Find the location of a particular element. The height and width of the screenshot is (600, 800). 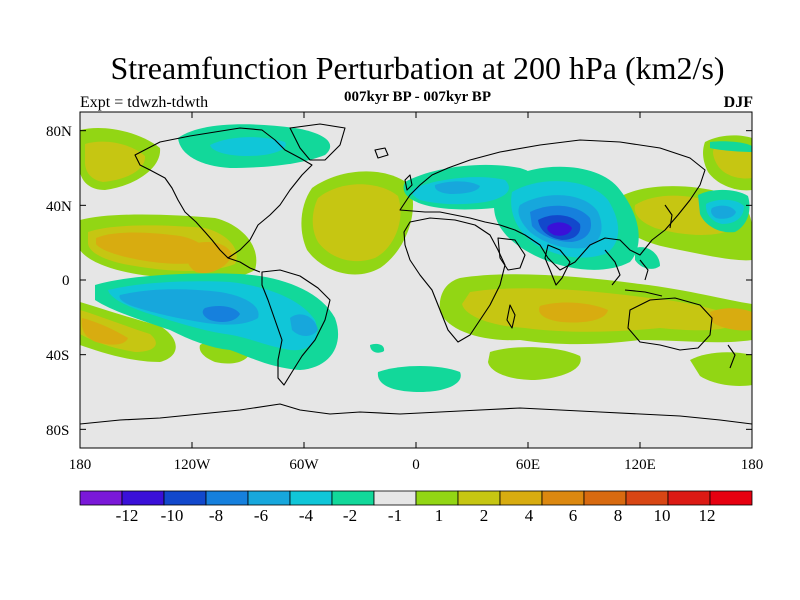

colorbar is located at coordinates (416, 498).